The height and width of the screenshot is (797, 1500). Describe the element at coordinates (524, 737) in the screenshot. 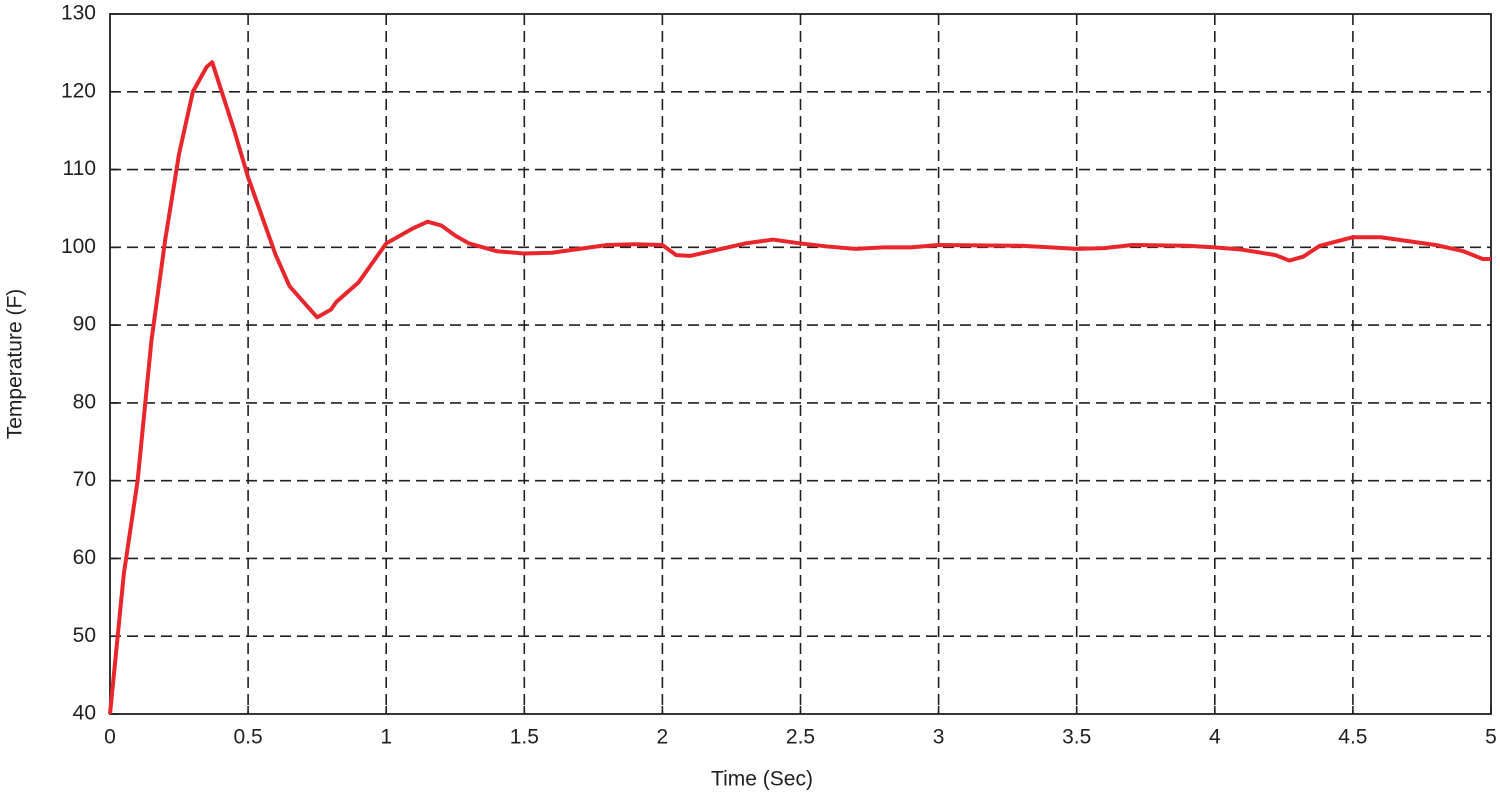

I see `x-tick-label: 1.5` at that location.